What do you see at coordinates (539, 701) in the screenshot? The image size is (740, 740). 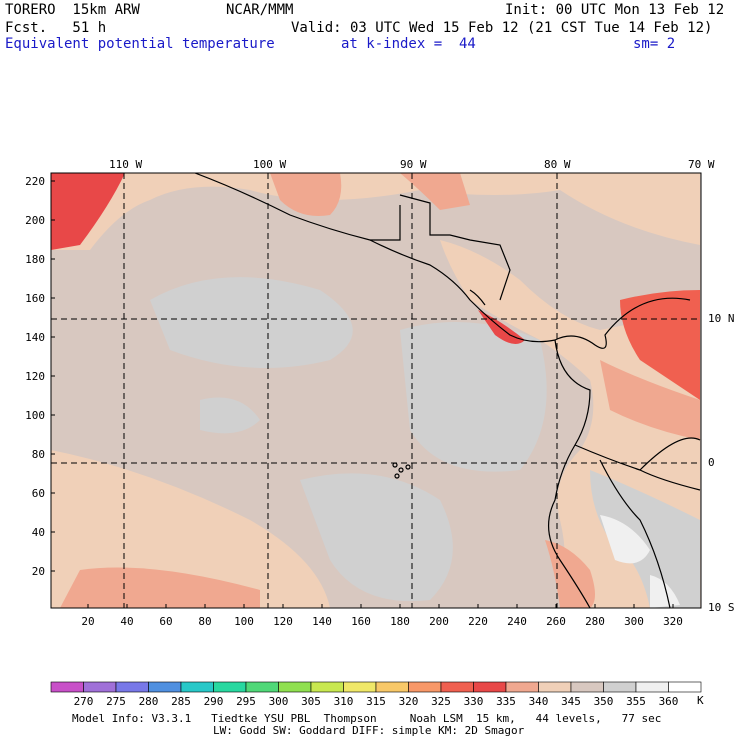 I see `colorbar-label: 340` at bounding box center [539, 701].